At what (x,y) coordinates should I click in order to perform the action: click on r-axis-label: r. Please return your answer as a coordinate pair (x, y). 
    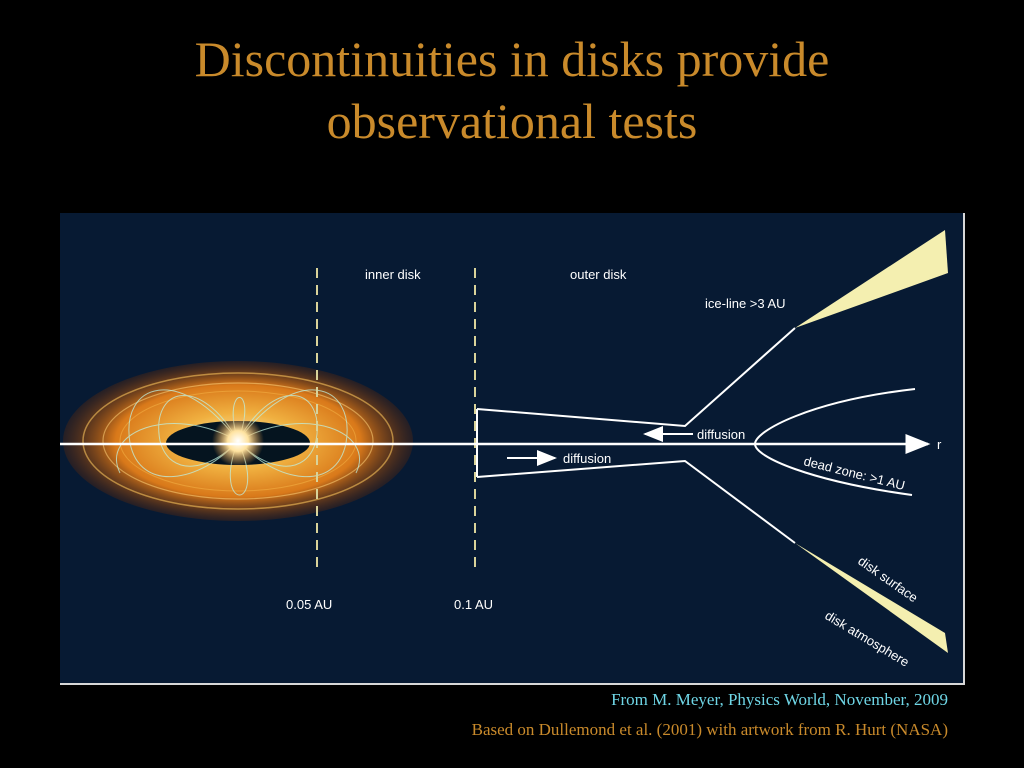
    Looking at the image, I should click on (939, 444).